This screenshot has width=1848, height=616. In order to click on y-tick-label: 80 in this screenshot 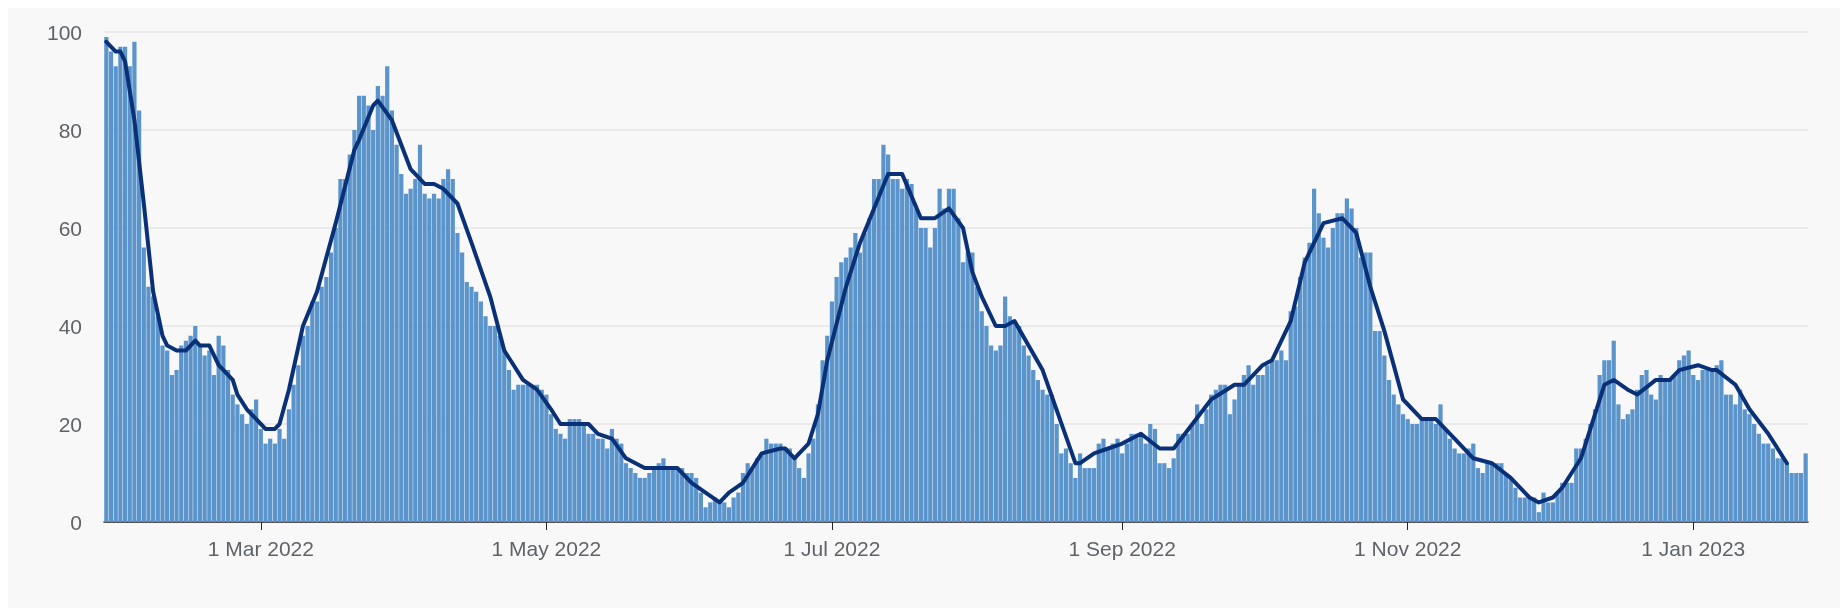, I will do `click(70, 130)`.